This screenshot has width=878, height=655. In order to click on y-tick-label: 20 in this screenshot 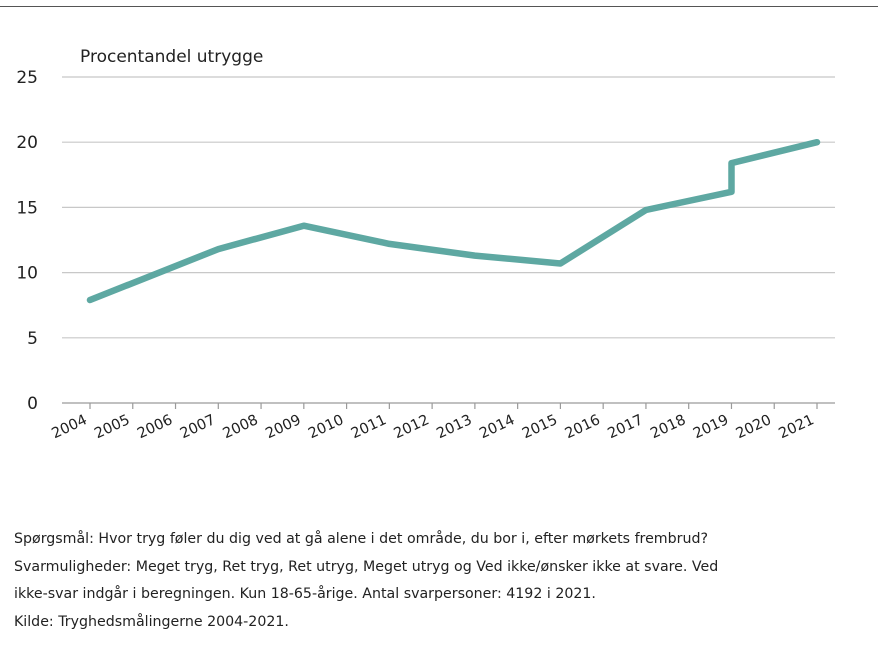, I will do `click(27, 143)`.